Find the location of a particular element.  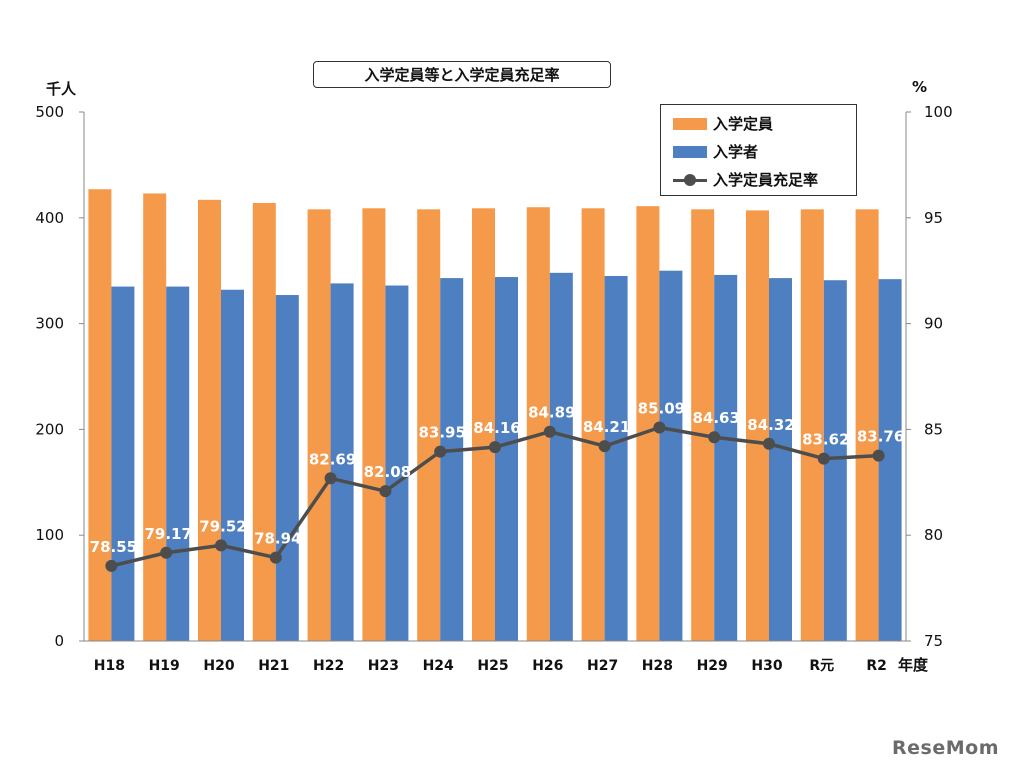

legend-swatch-rate is located at coordinates (690, 179).